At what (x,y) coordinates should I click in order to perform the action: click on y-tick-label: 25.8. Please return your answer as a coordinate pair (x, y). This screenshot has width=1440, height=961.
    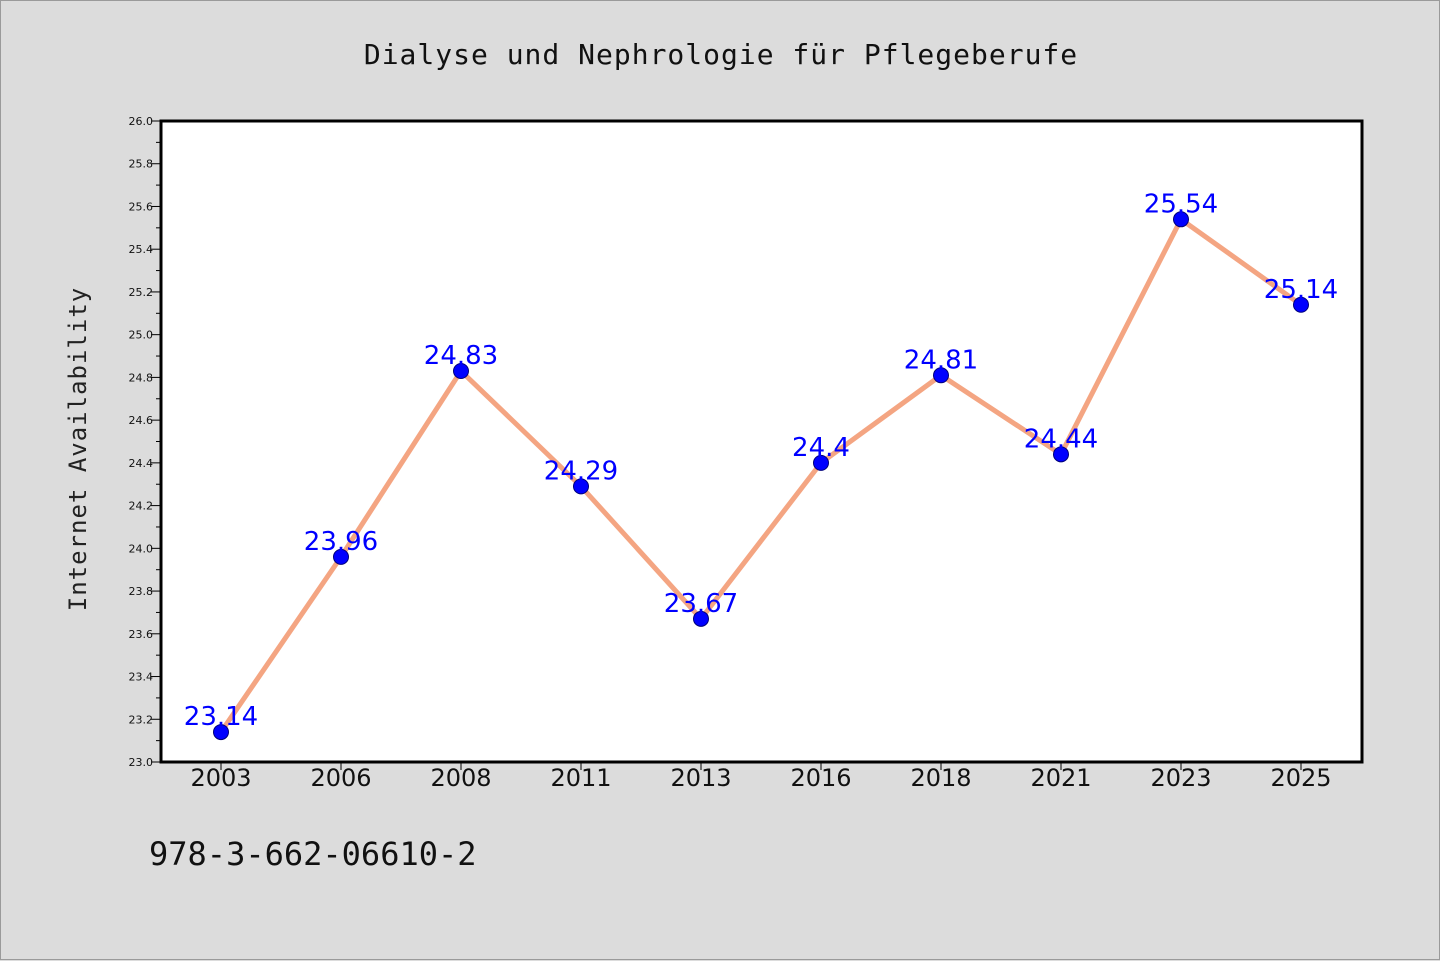
    Looking at the image, I should click on (141, 164).